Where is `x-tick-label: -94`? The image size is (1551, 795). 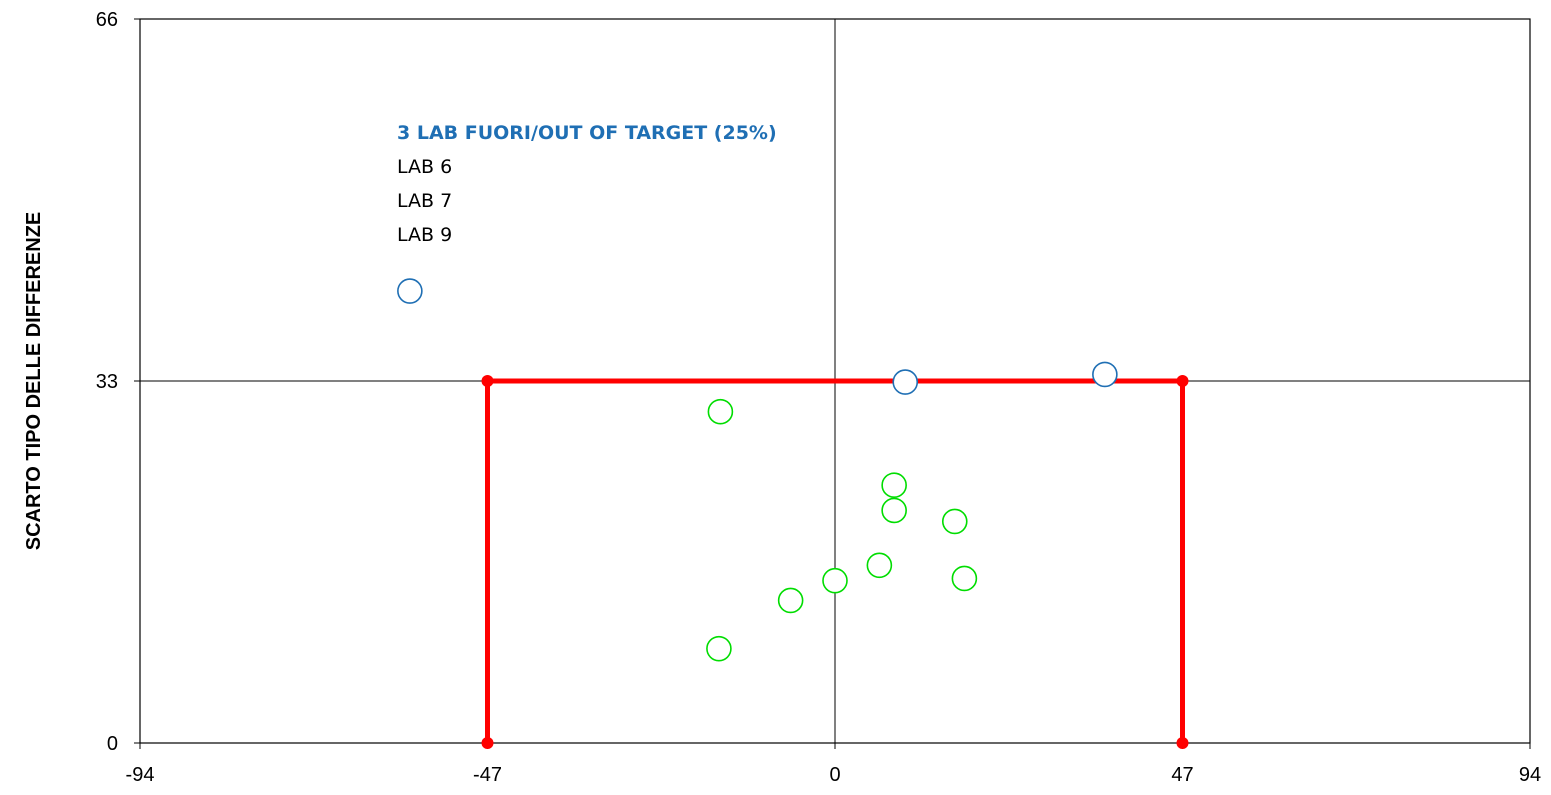
x-tick-label: -94 is located at coordinates (140, 775).